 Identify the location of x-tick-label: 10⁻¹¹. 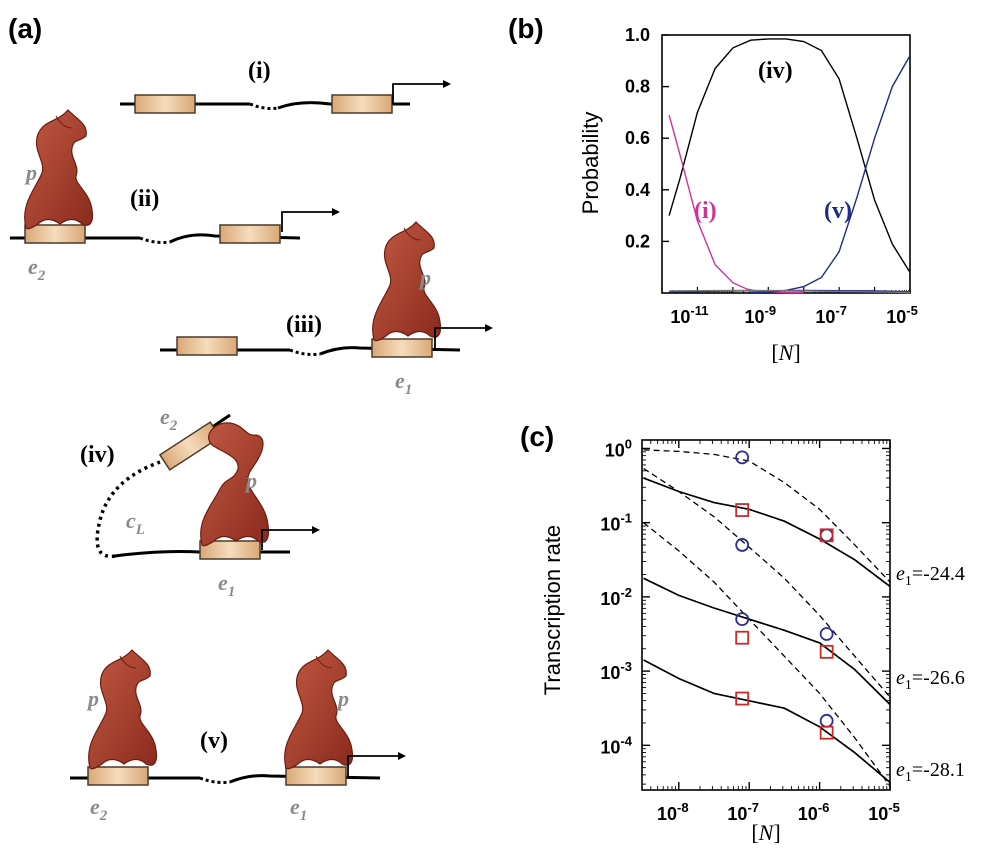
(689, 315).